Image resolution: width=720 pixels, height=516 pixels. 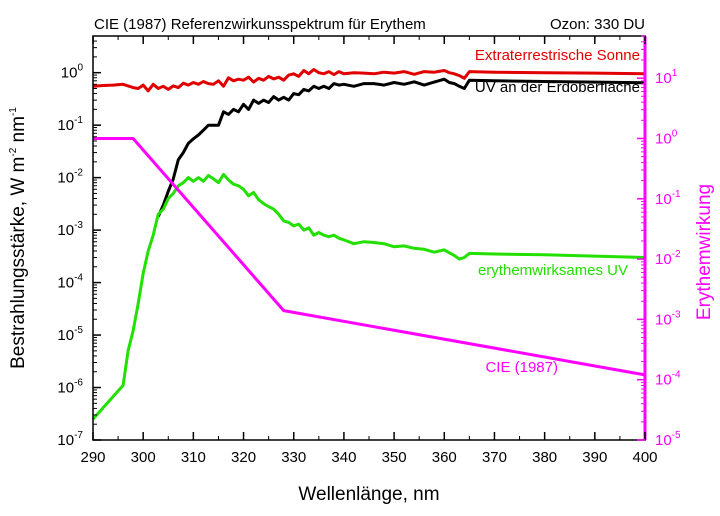 What do you see at coordinates (70, 387) in the screenshot?
I see `y-left-tick-label: 10⁻⁶` at bounding box center [70, 387].